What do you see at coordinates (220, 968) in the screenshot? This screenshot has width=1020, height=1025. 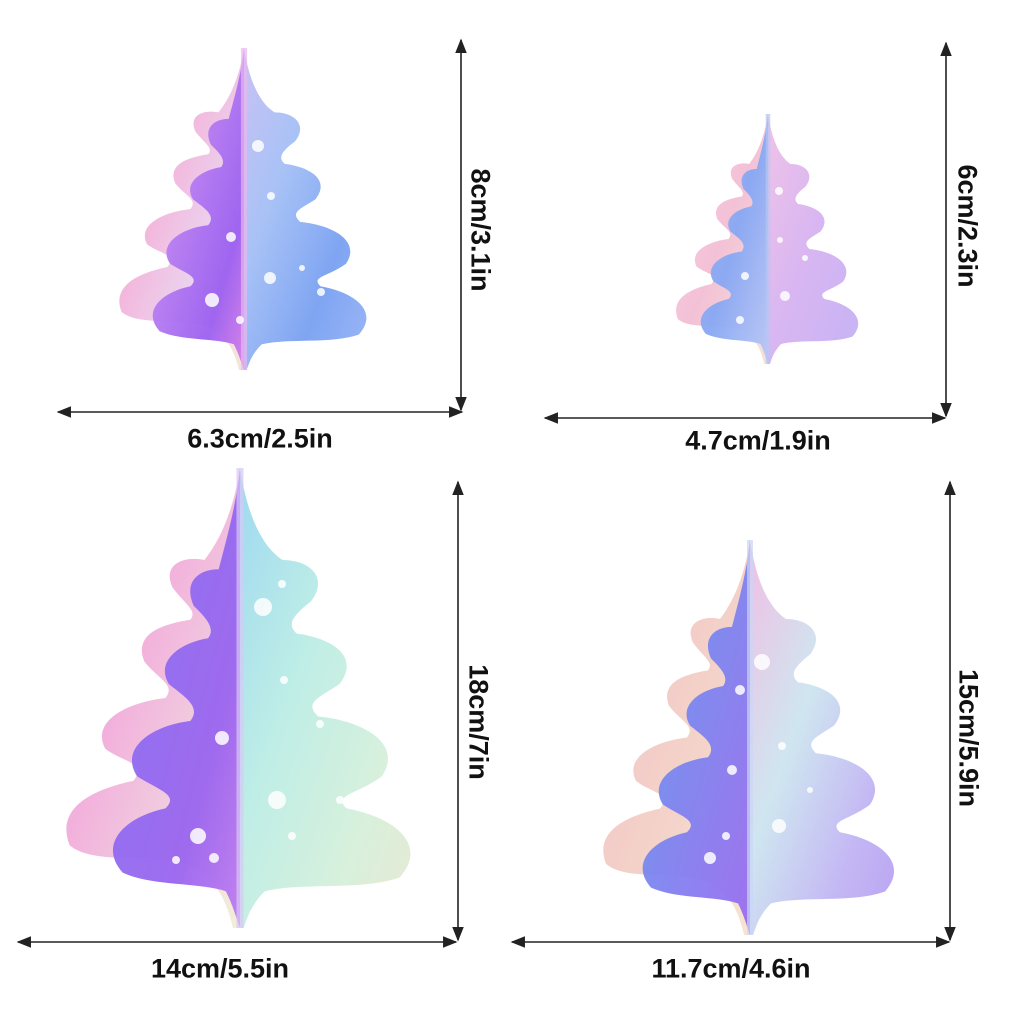 I see `width-label-bottom-left: 14cm/5.5in` at bounding box center [220, 968].